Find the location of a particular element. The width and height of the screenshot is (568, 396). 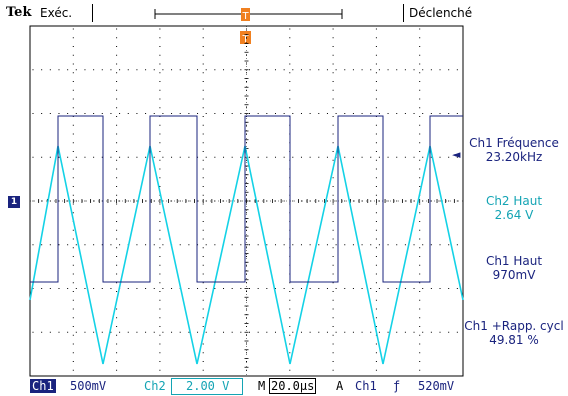

measurement-value: 23.20kHz is located at coordinates (514, 157).